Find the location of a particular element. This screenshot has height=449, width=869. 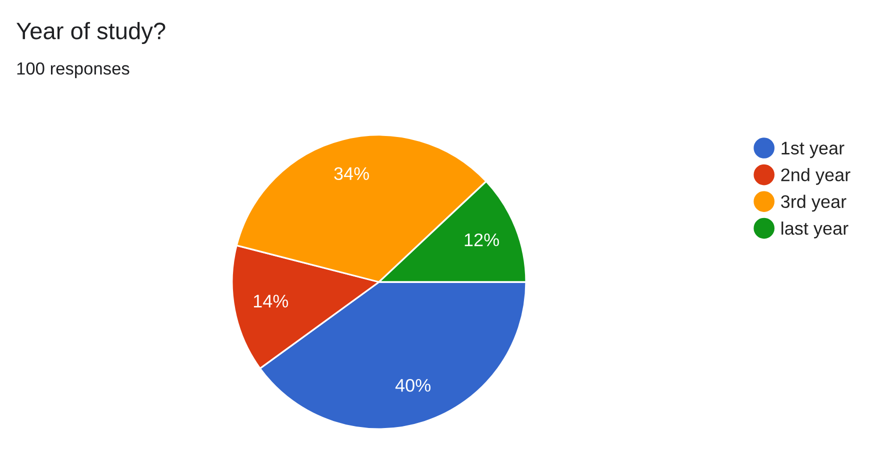

legend-label: 1st year is located at coordinates (813, 150).